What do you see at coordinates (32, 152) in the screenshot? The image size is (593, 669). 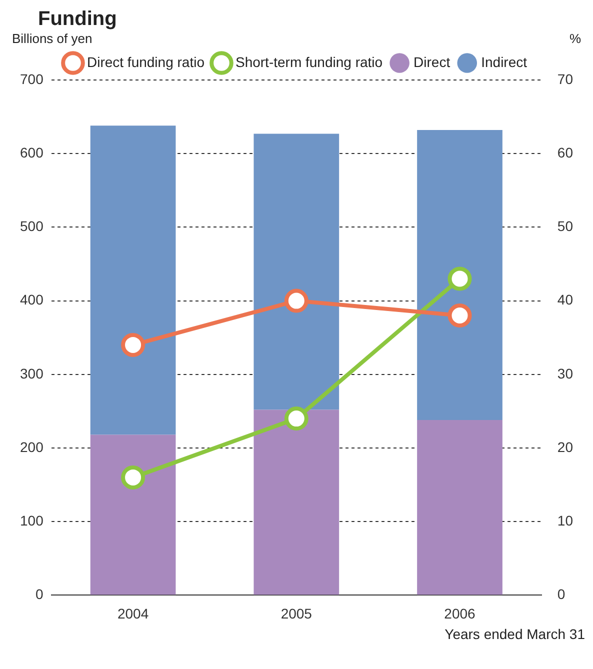 I see `y-tick-label: 600` at bounding box center [32, 152].